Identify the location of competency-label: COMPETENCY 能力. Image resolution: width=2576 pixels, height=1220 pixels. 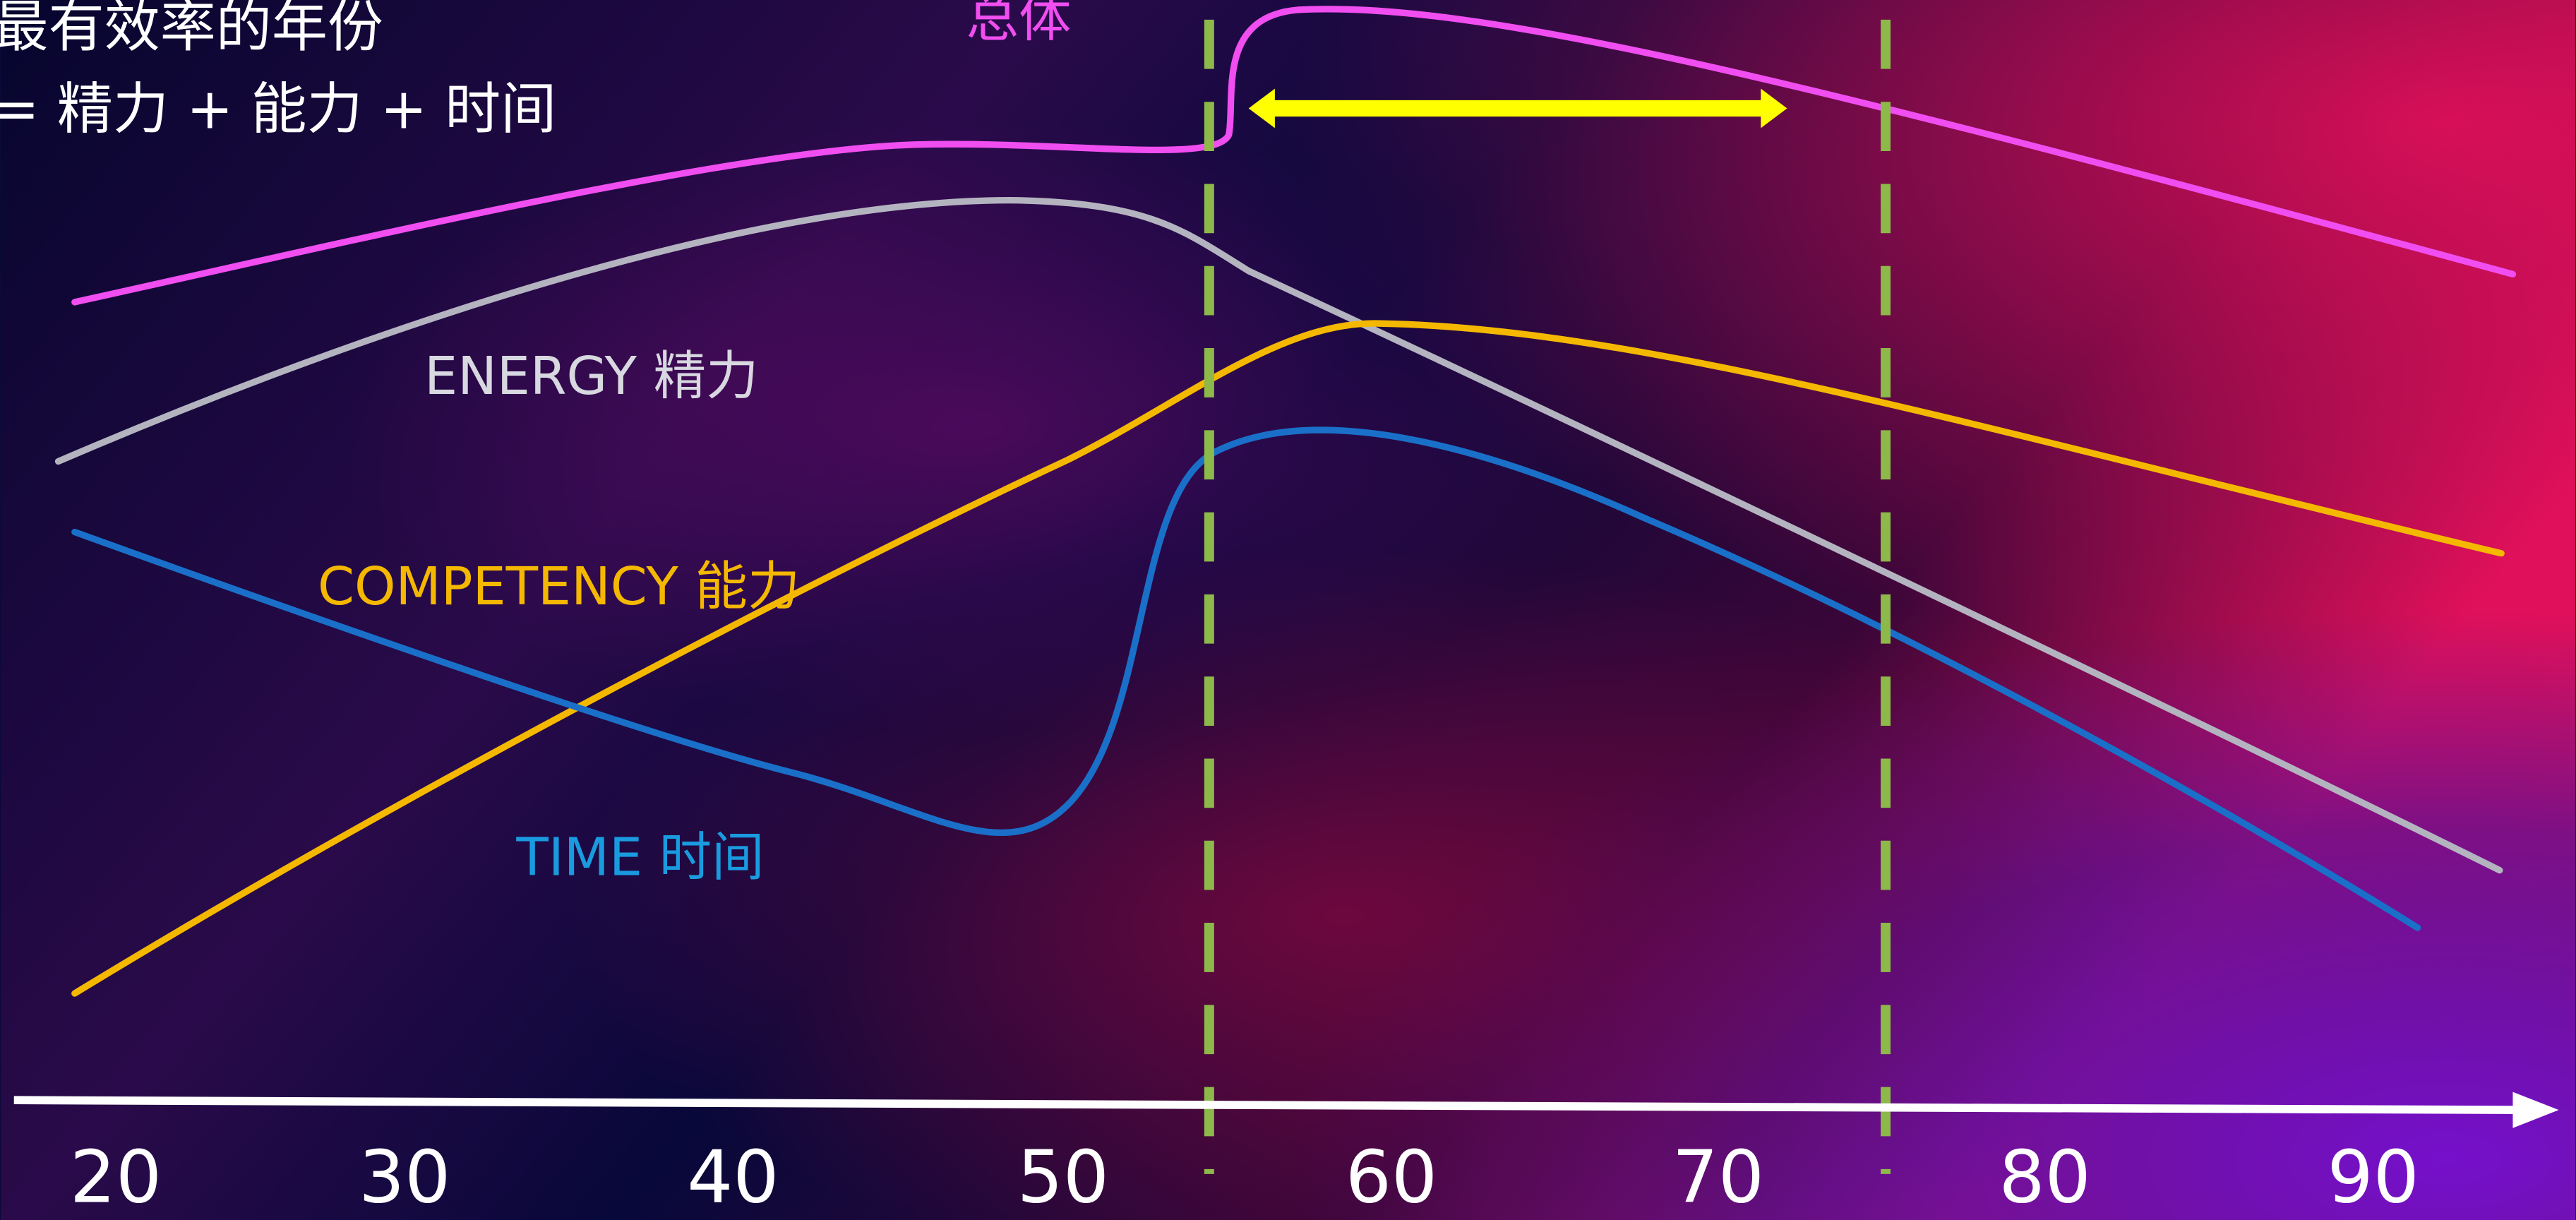
(559, 586).